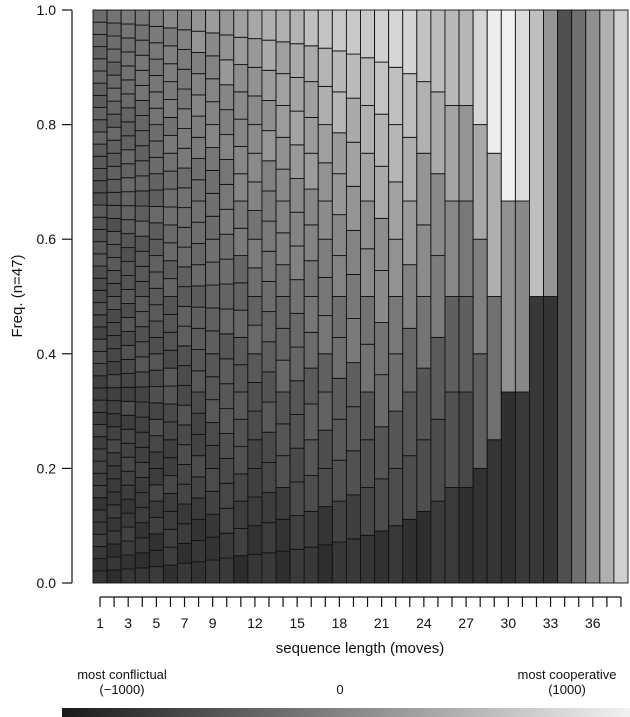 The image size is (630, 717). Describe the element at coordinates (17, 296) in the screenshot. I see `y-axis-title: Freq. (n=47)` at that location.